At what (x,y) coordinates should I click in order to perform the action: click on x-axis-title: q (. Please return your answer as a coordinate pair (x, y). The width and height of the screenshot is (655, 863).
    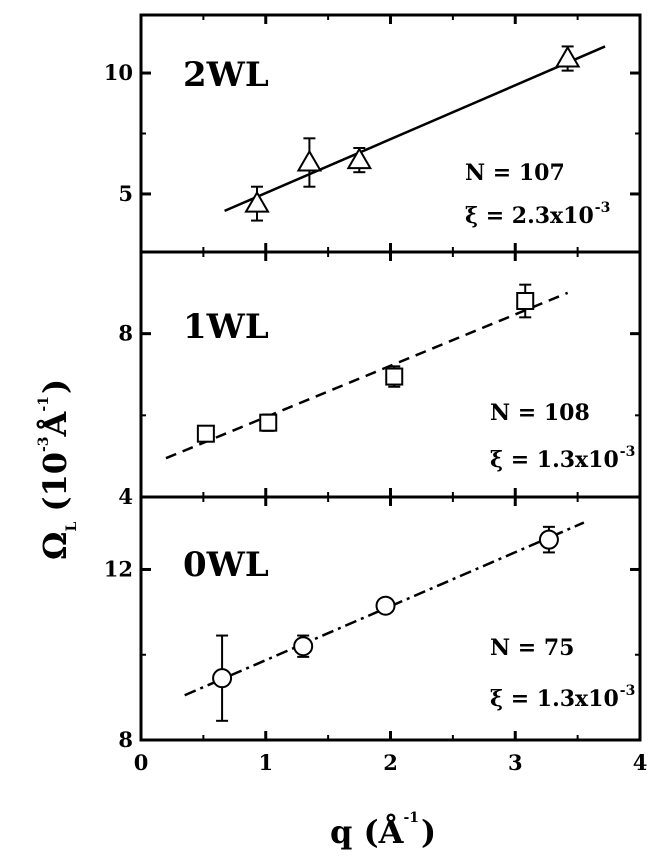
    Looking at the image, I should click on (354, 832).